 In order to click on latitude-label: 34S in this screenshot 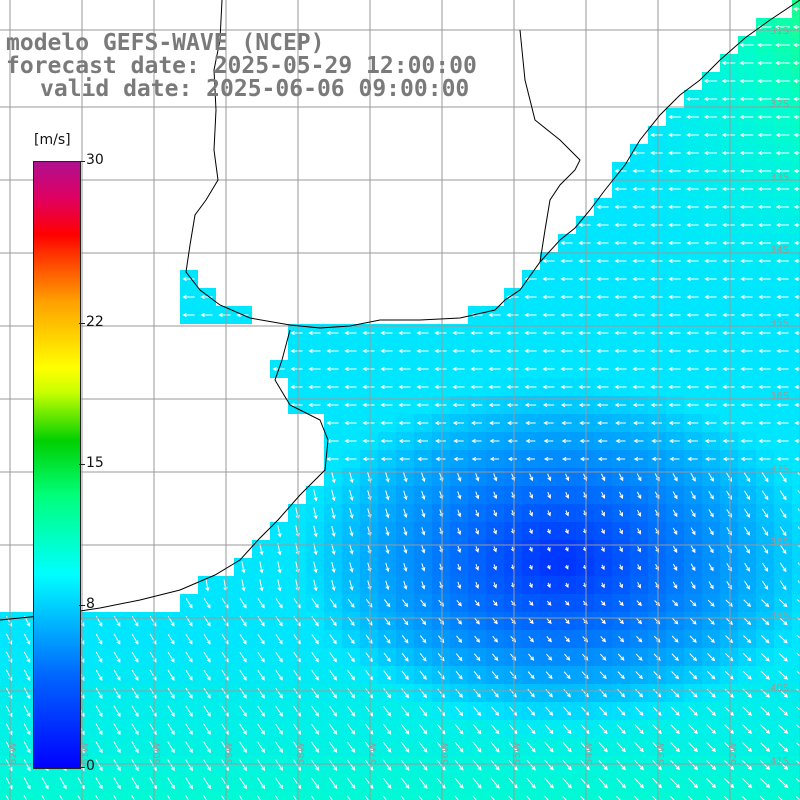, I will do `click(779, 250)`.